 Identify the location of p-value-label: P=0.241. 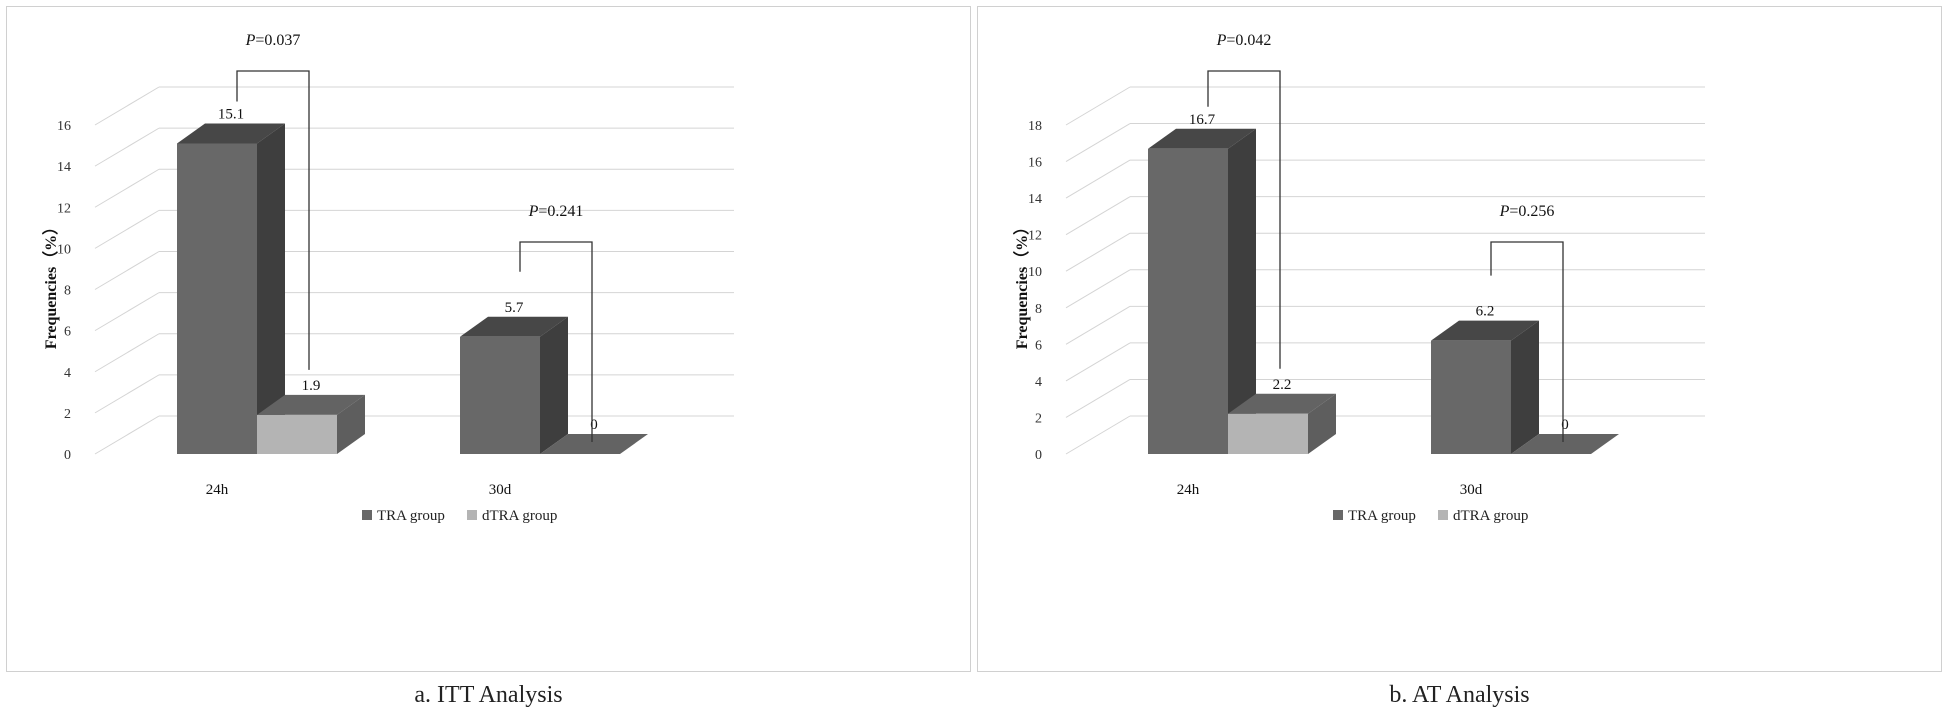
(556, 211).